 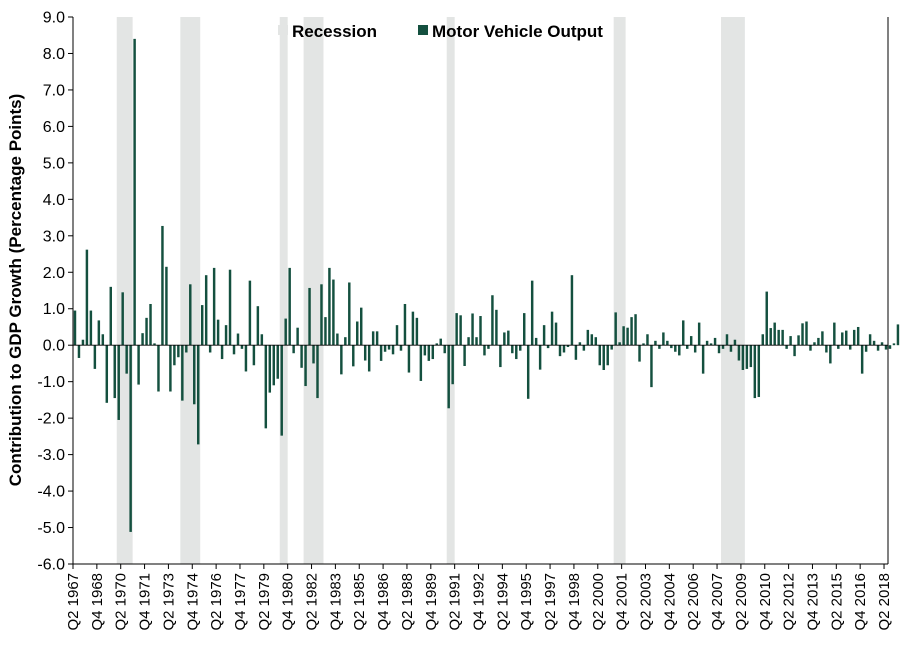 What do you see at coordinates (51, 492) in the screenshot?
I see `y-tick-label: -4.0` at bounding box center [51, 492].